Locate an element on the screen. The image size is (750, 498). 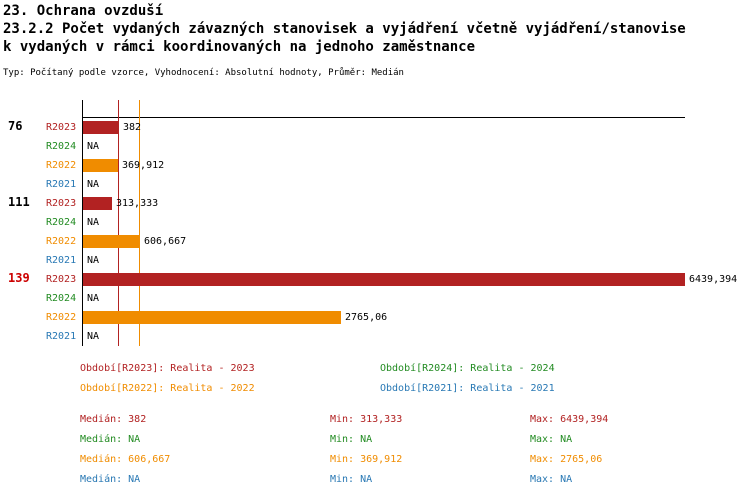
stat-median-r2024: Medián: NA is located at coordinates (110, 439).